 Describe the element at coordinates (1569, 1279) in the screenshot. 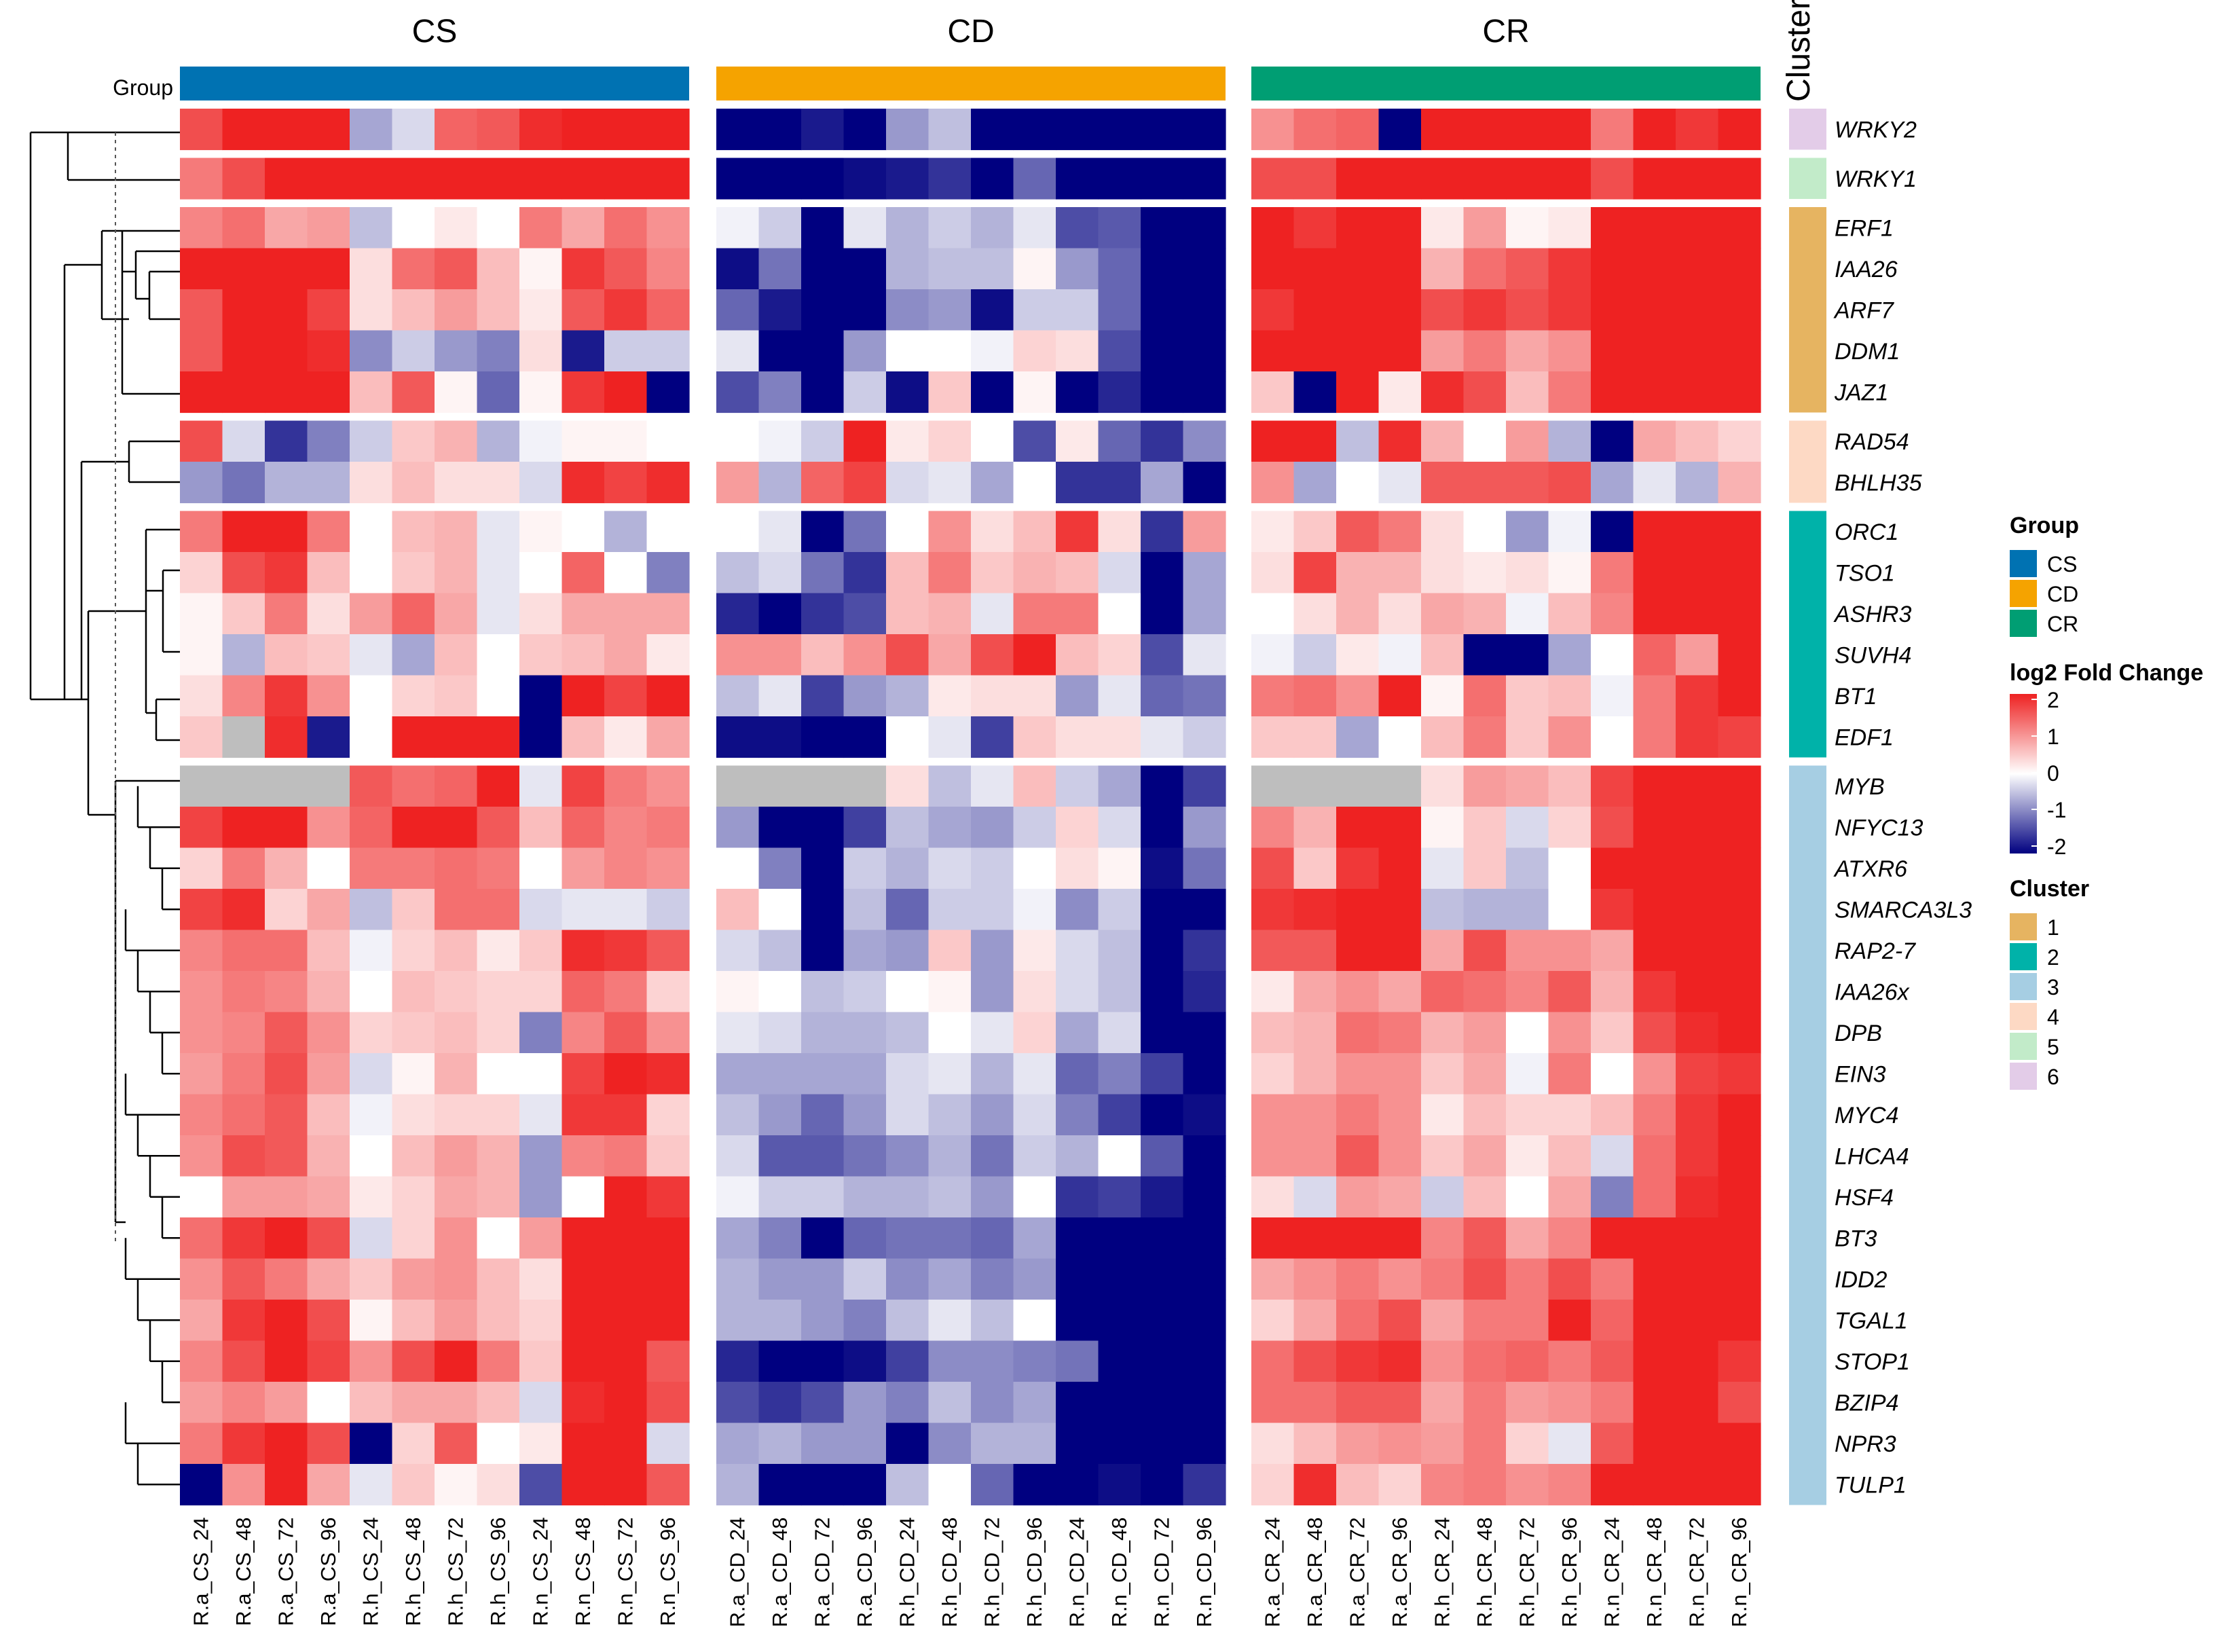

I see `cell-IDD2-R.h_CR_96` at that location.